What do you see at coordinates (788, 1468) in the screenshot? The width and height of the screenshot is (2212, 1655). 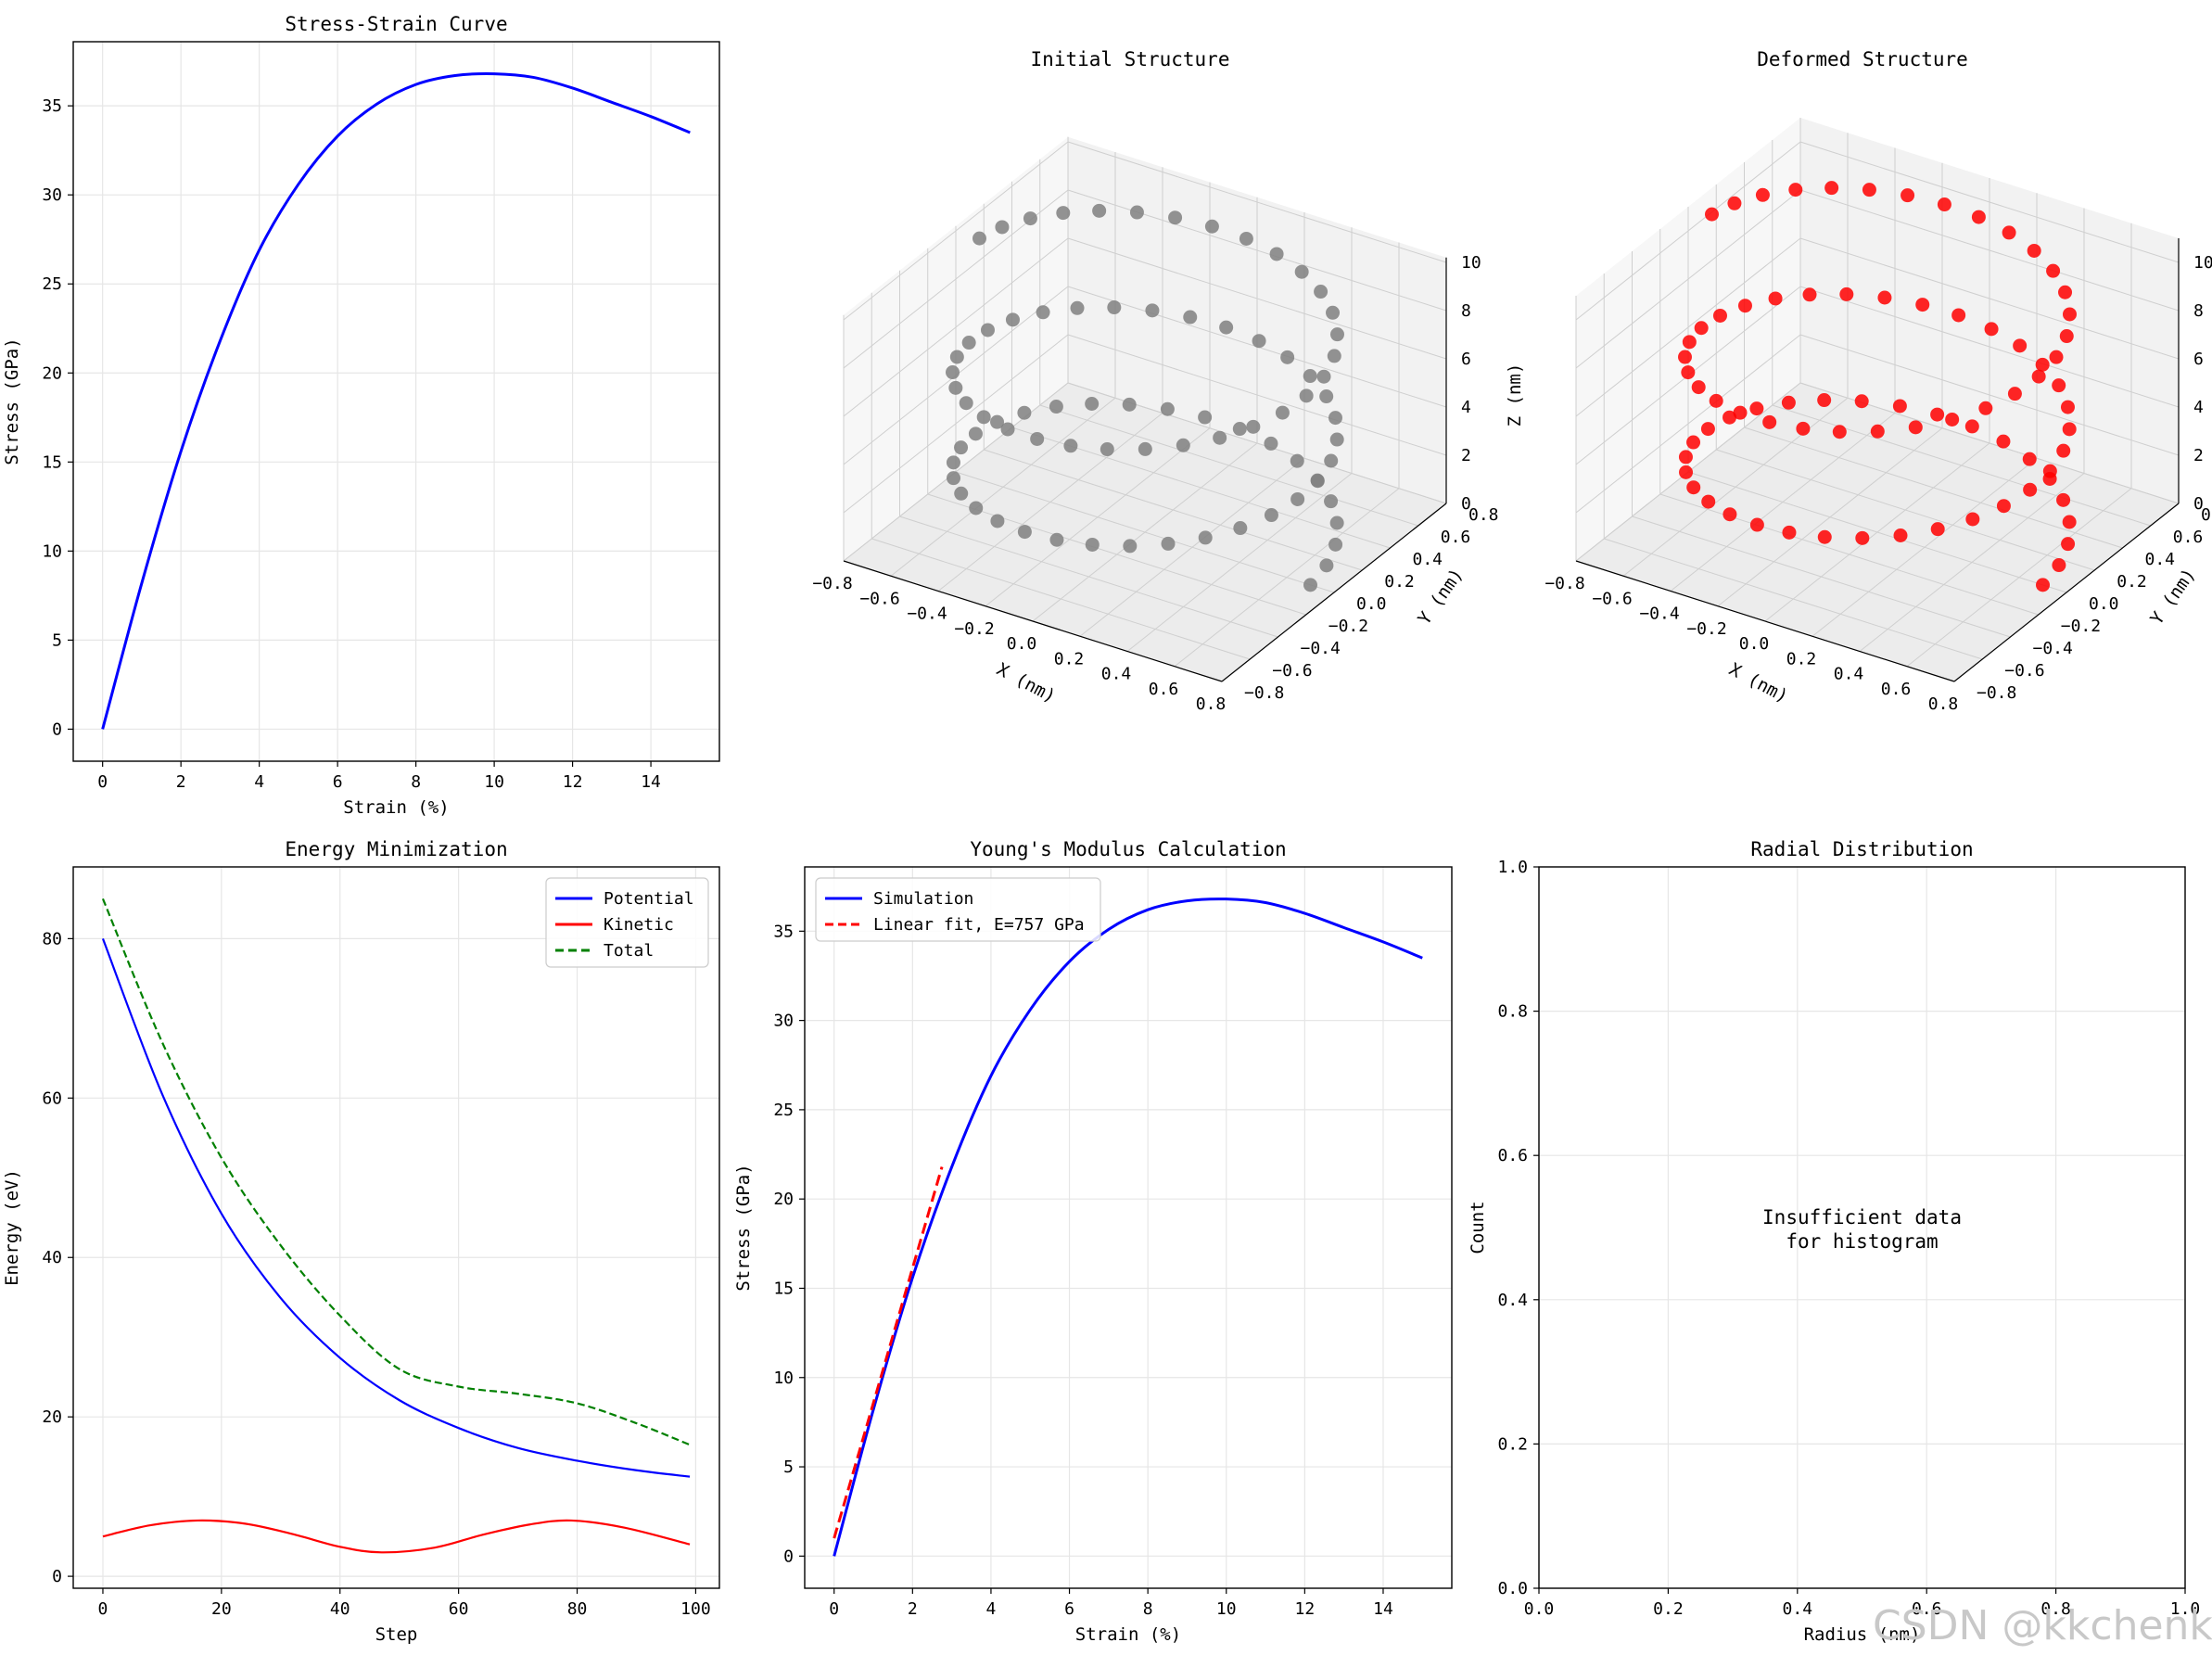 I see `y-tick-label: 5` at bounding box center [788, 1468].